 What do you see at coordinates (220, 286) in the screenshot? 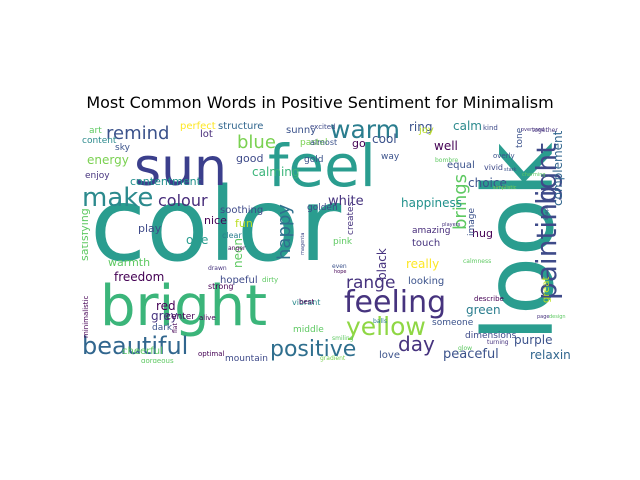
I see `word-strong: strong` at bounding box center [220, 286].